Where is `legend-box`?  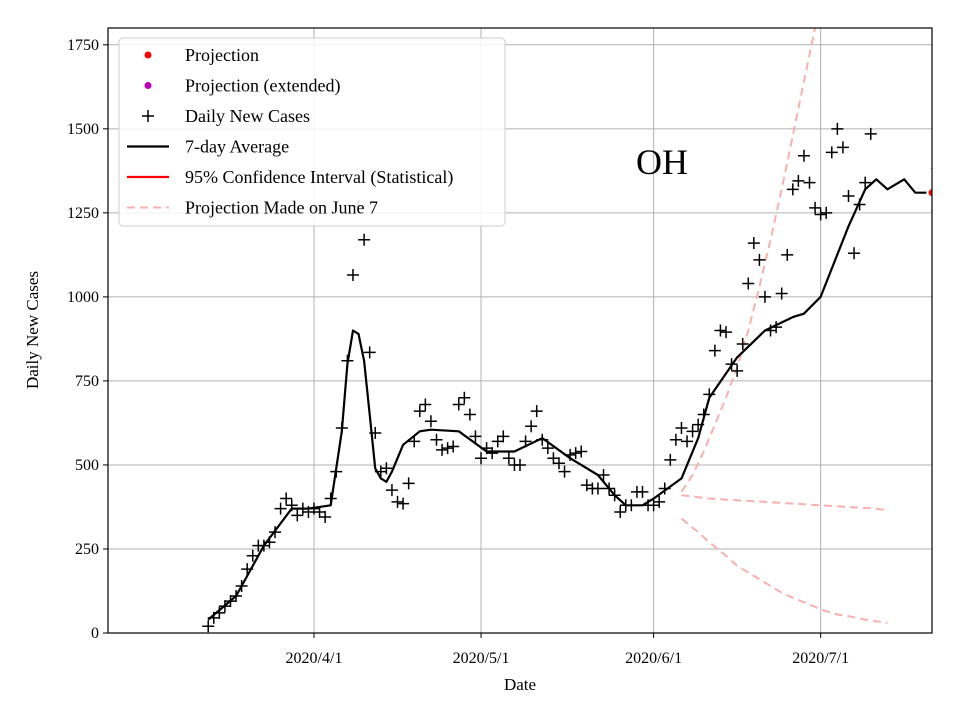
legend-box is located at coordinates (312, 132).